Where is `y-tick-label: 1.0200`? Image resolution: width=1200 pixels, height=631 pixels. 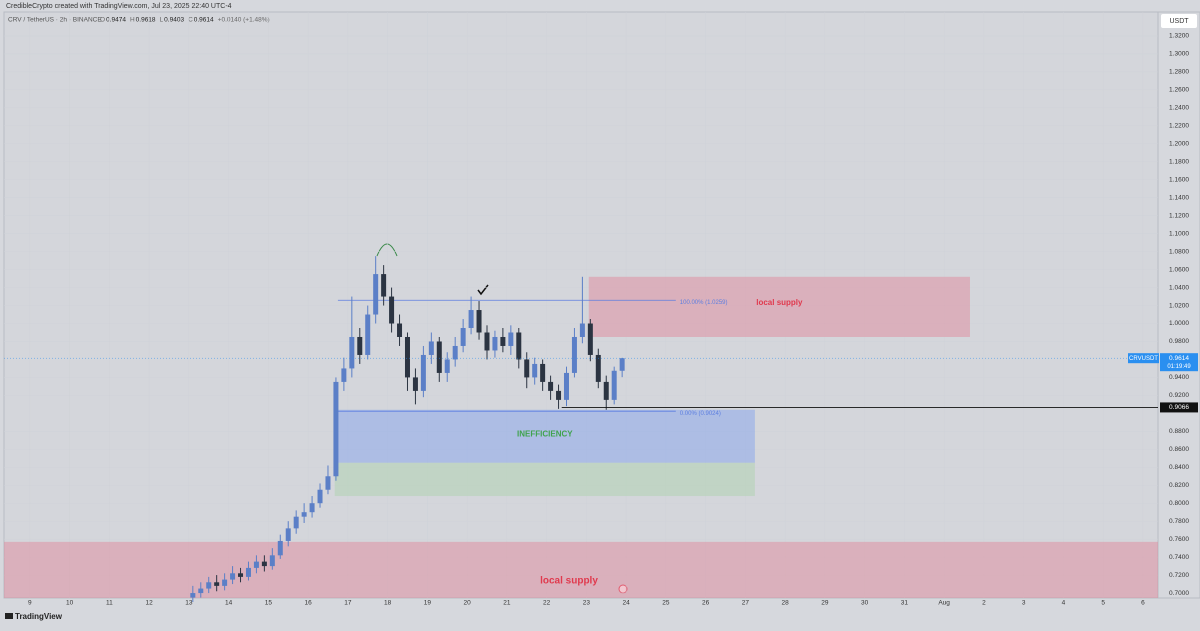 y-tick-label: 1.0200 is located at coordinates (1179, 305).